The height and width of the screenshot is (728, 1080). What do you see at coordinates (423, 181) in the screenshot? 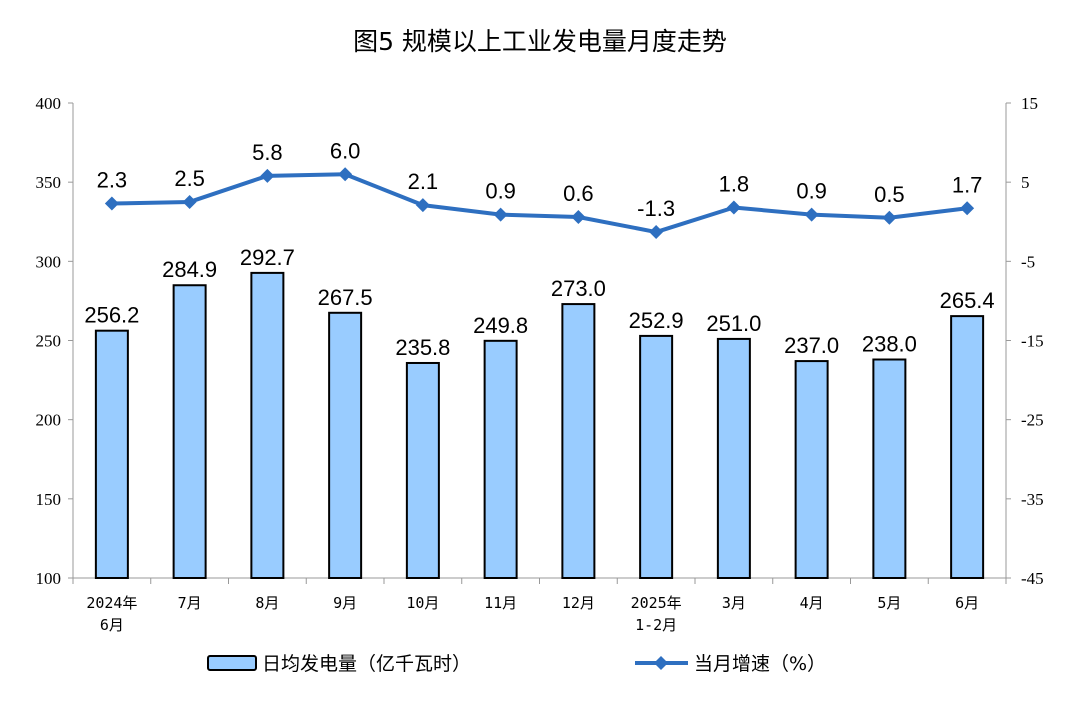
I see `line-data-label: 2.1` at bounding box center [423, 181].